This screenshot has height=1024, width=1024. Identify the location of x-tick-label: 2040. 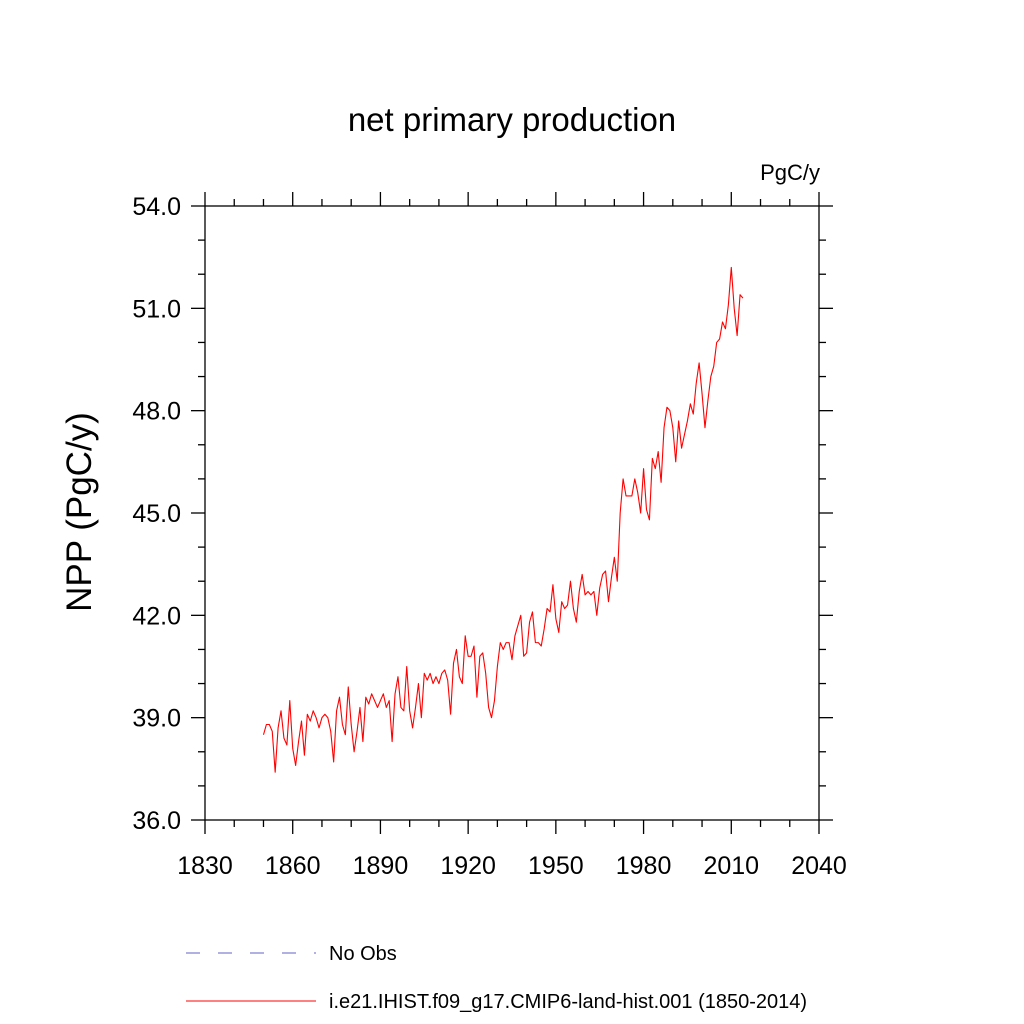
(819, 866).